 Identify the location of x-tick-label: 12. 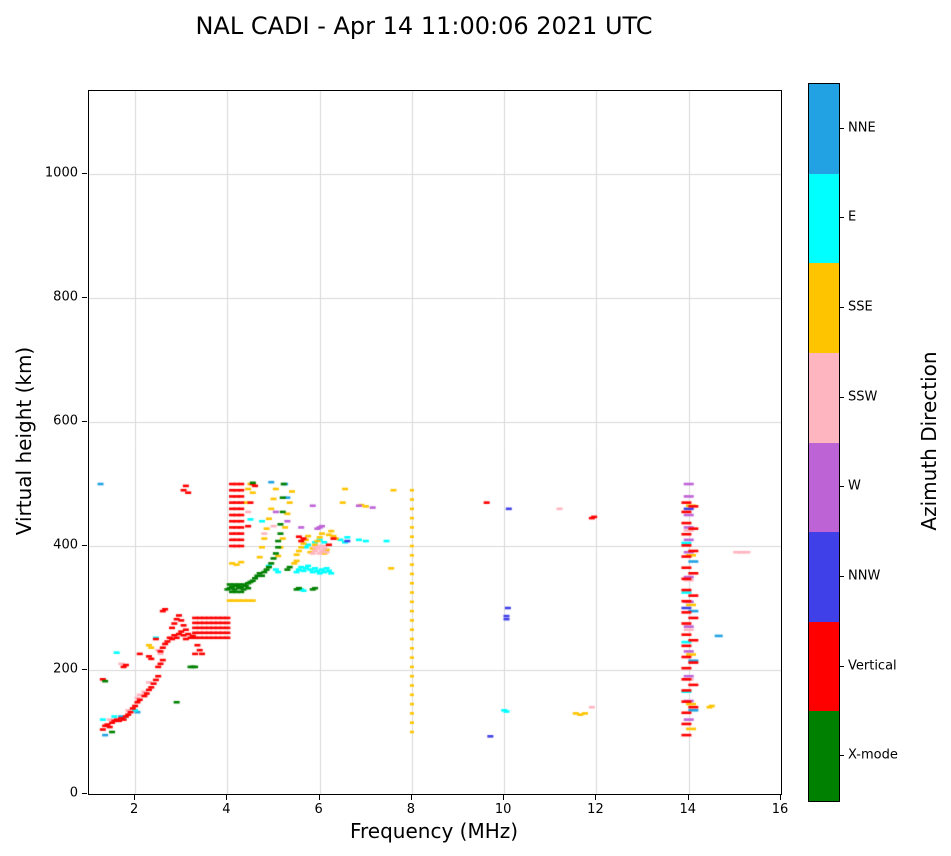
(595, 809).